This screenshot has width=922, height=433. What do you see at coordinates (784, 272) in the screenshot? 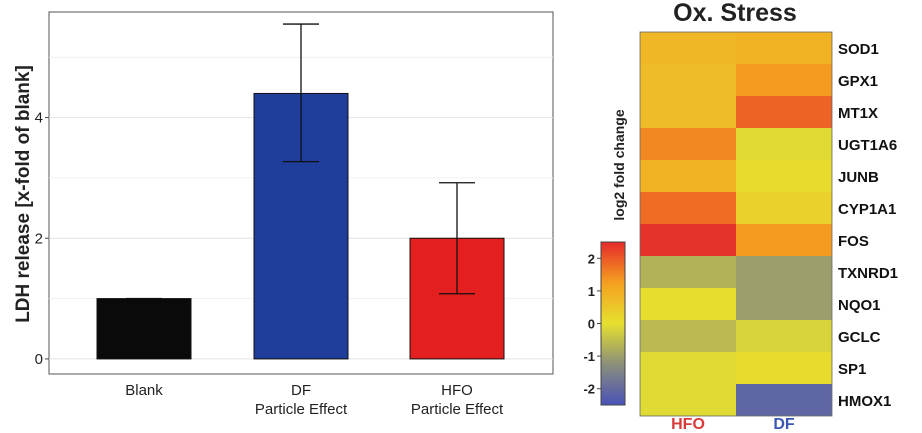
I see `heatmap-cell-txnrd1-df` at bounding box center [784, 272].